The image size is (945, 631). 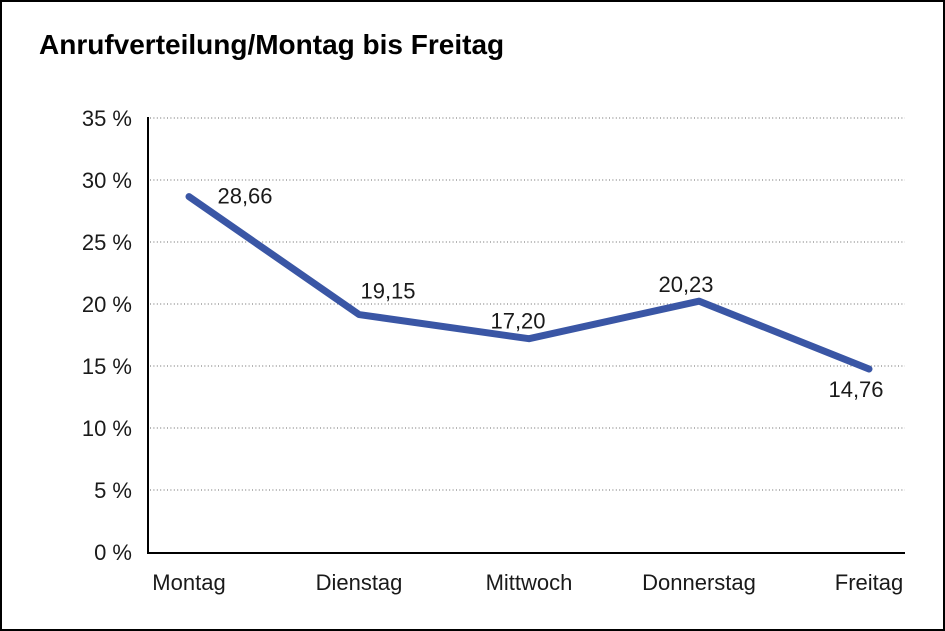 What do you see at coordinates (107, 428) in the screenshot?
I see `y-axis-label: 10 %` at bounding box center [107, 428].